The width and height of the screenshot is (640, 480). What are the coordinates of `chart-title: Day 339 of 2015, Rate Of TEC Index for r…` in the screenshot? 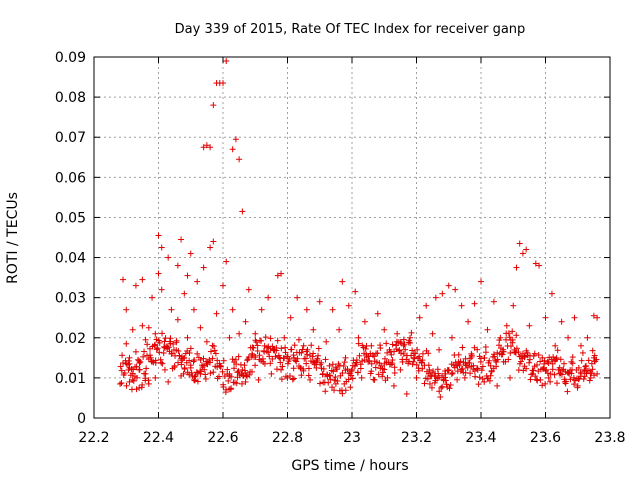 It's located at (350, 29).